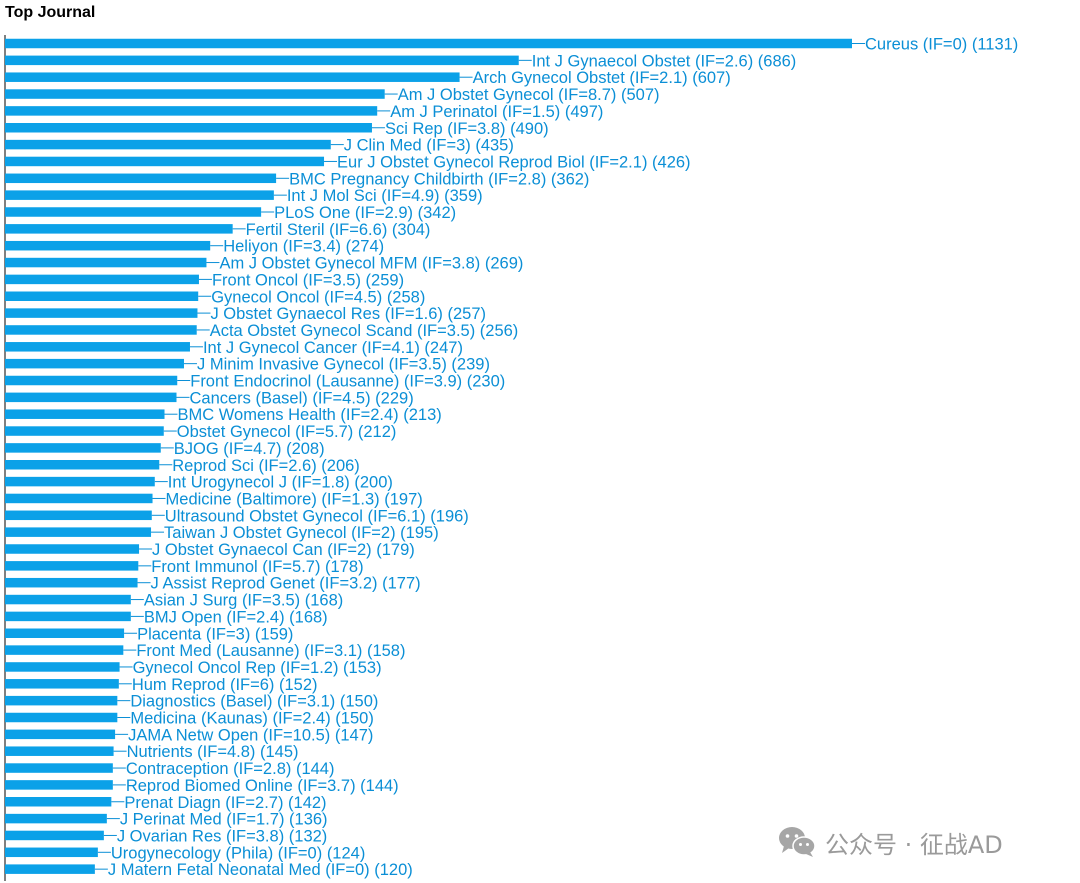  What do you see at coordinates (283, 550) in the screenshot?
I see `bar-label: J Obstet Gynaecol Can (IF=2) (179)` at bounding box center [283, 550].